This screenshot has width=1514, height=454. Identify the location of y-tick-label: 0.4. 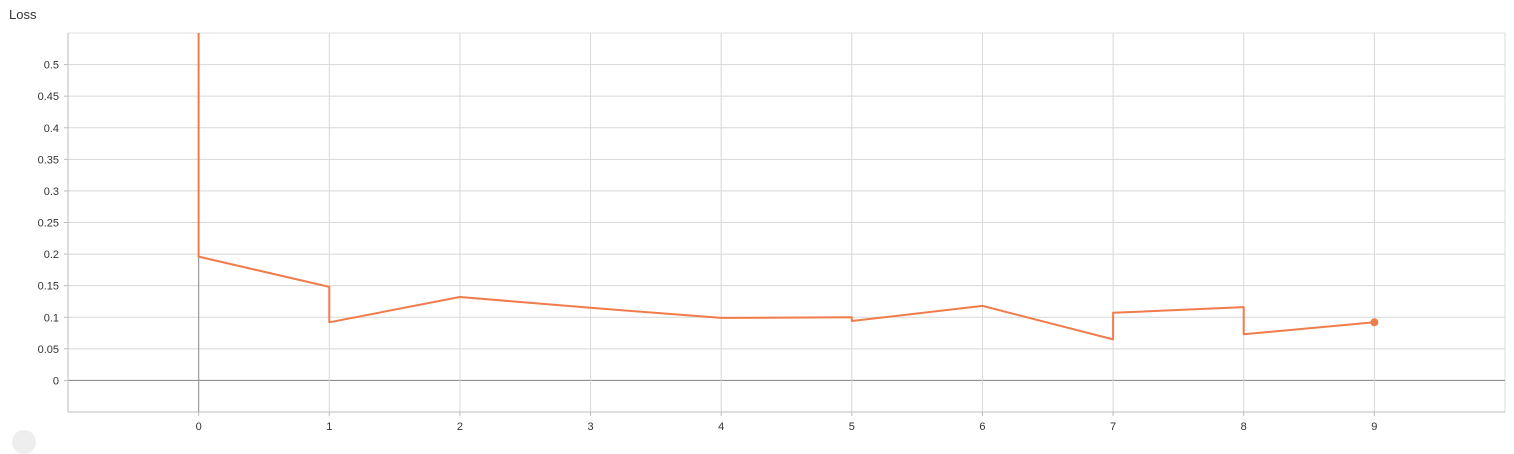
(51, 129).